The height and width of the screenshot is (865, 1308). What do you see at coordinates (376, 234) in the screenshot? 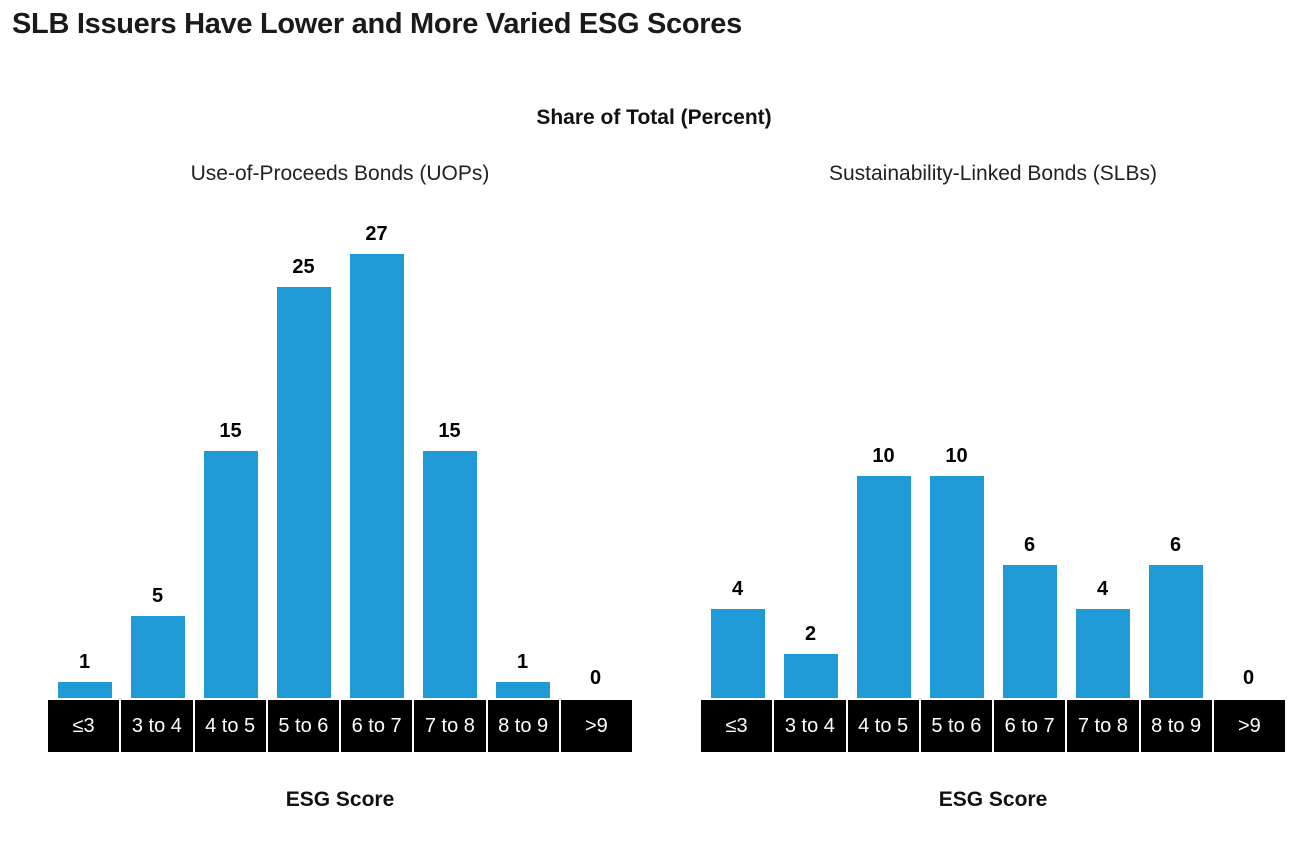
I see `uop-data-label: 27` at bounding box center [376, 234].